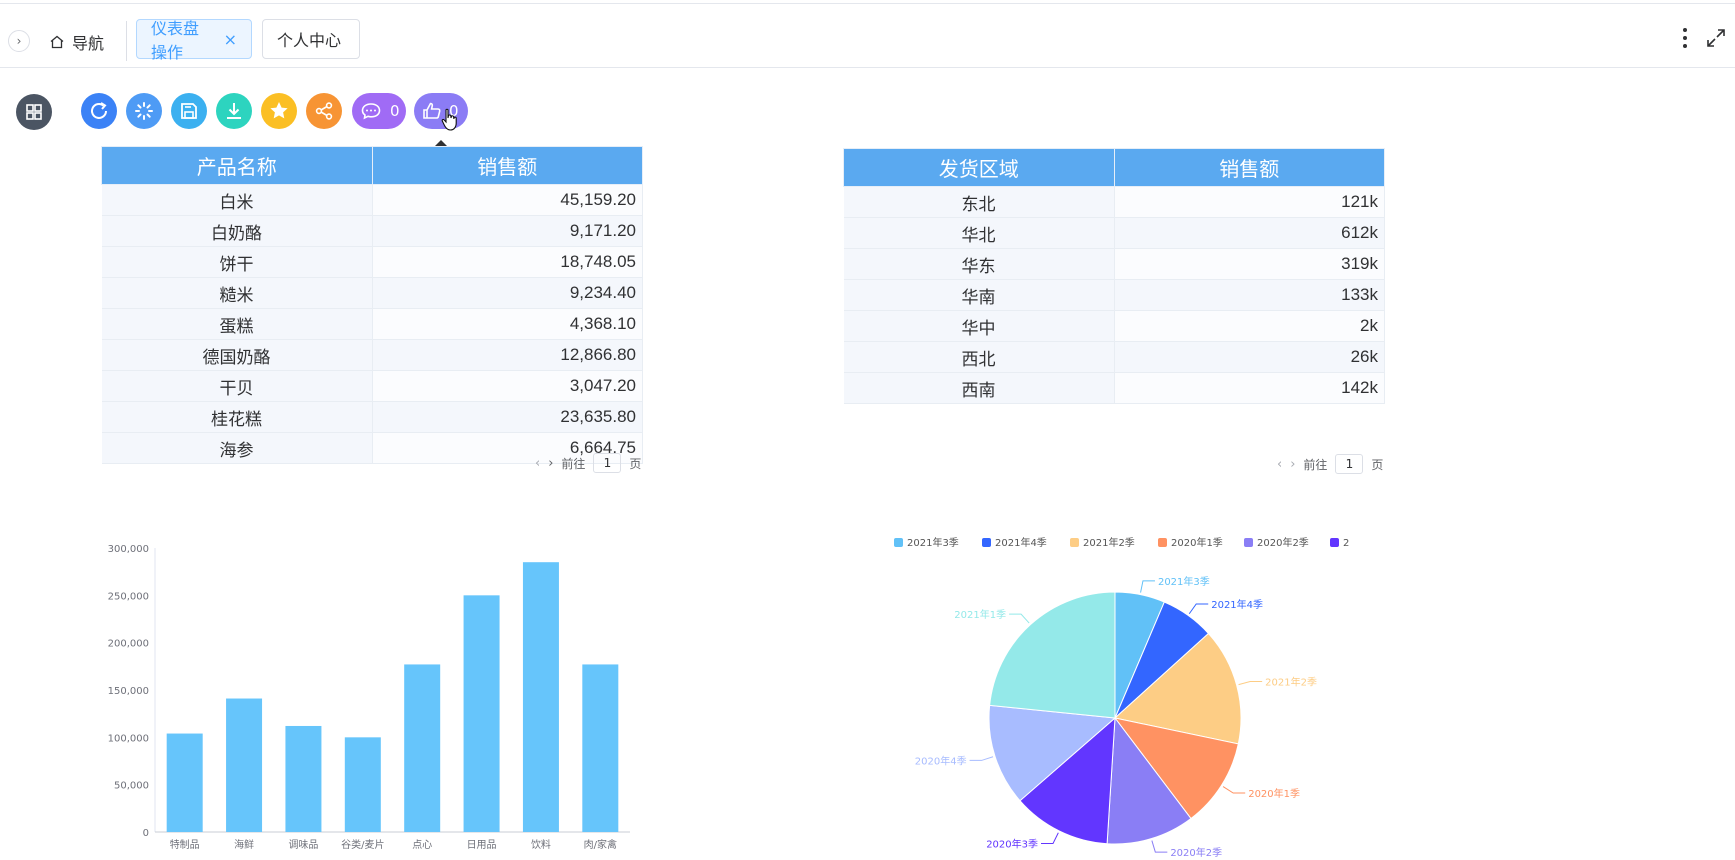 Image resolution: width=1735 pixels, height=860 pixels. Describe the element at coordinates (933, 542) in the screenshot. I see `legend-entry: 2021年3季` at that location.